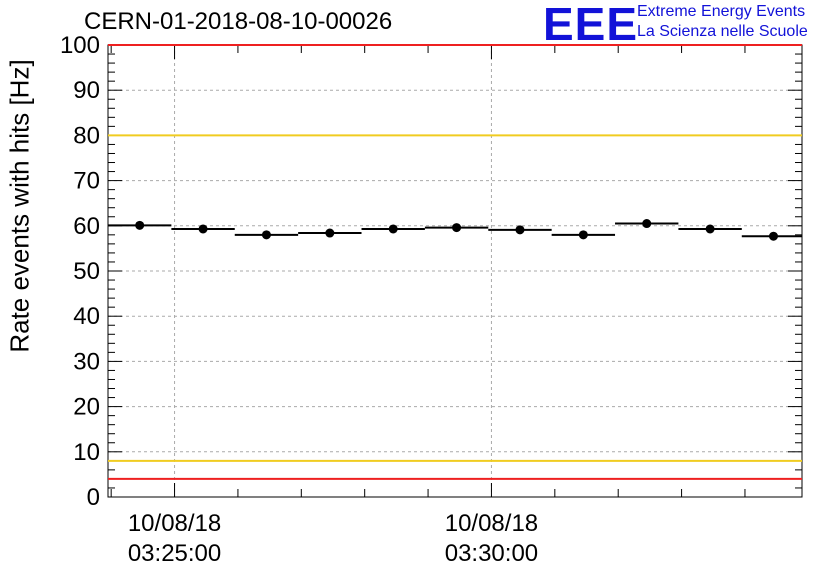 Image resolution: width=836 pixels, height=572 pixels. I want to click on y-tick-label: 60, so click(86, 226).